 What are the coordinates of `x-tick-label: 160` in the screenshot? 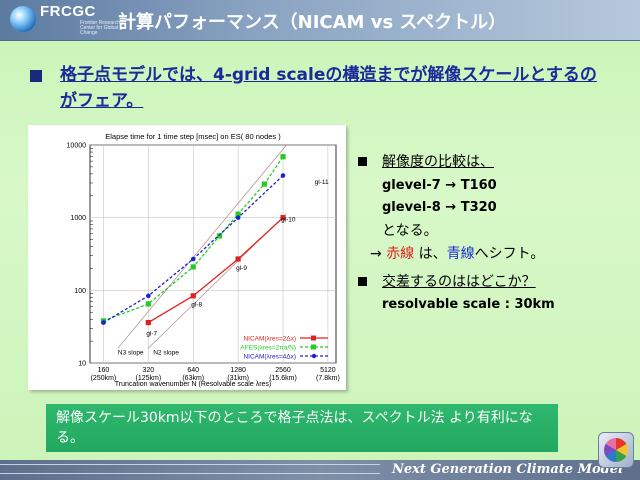 It's located at (104, 370).